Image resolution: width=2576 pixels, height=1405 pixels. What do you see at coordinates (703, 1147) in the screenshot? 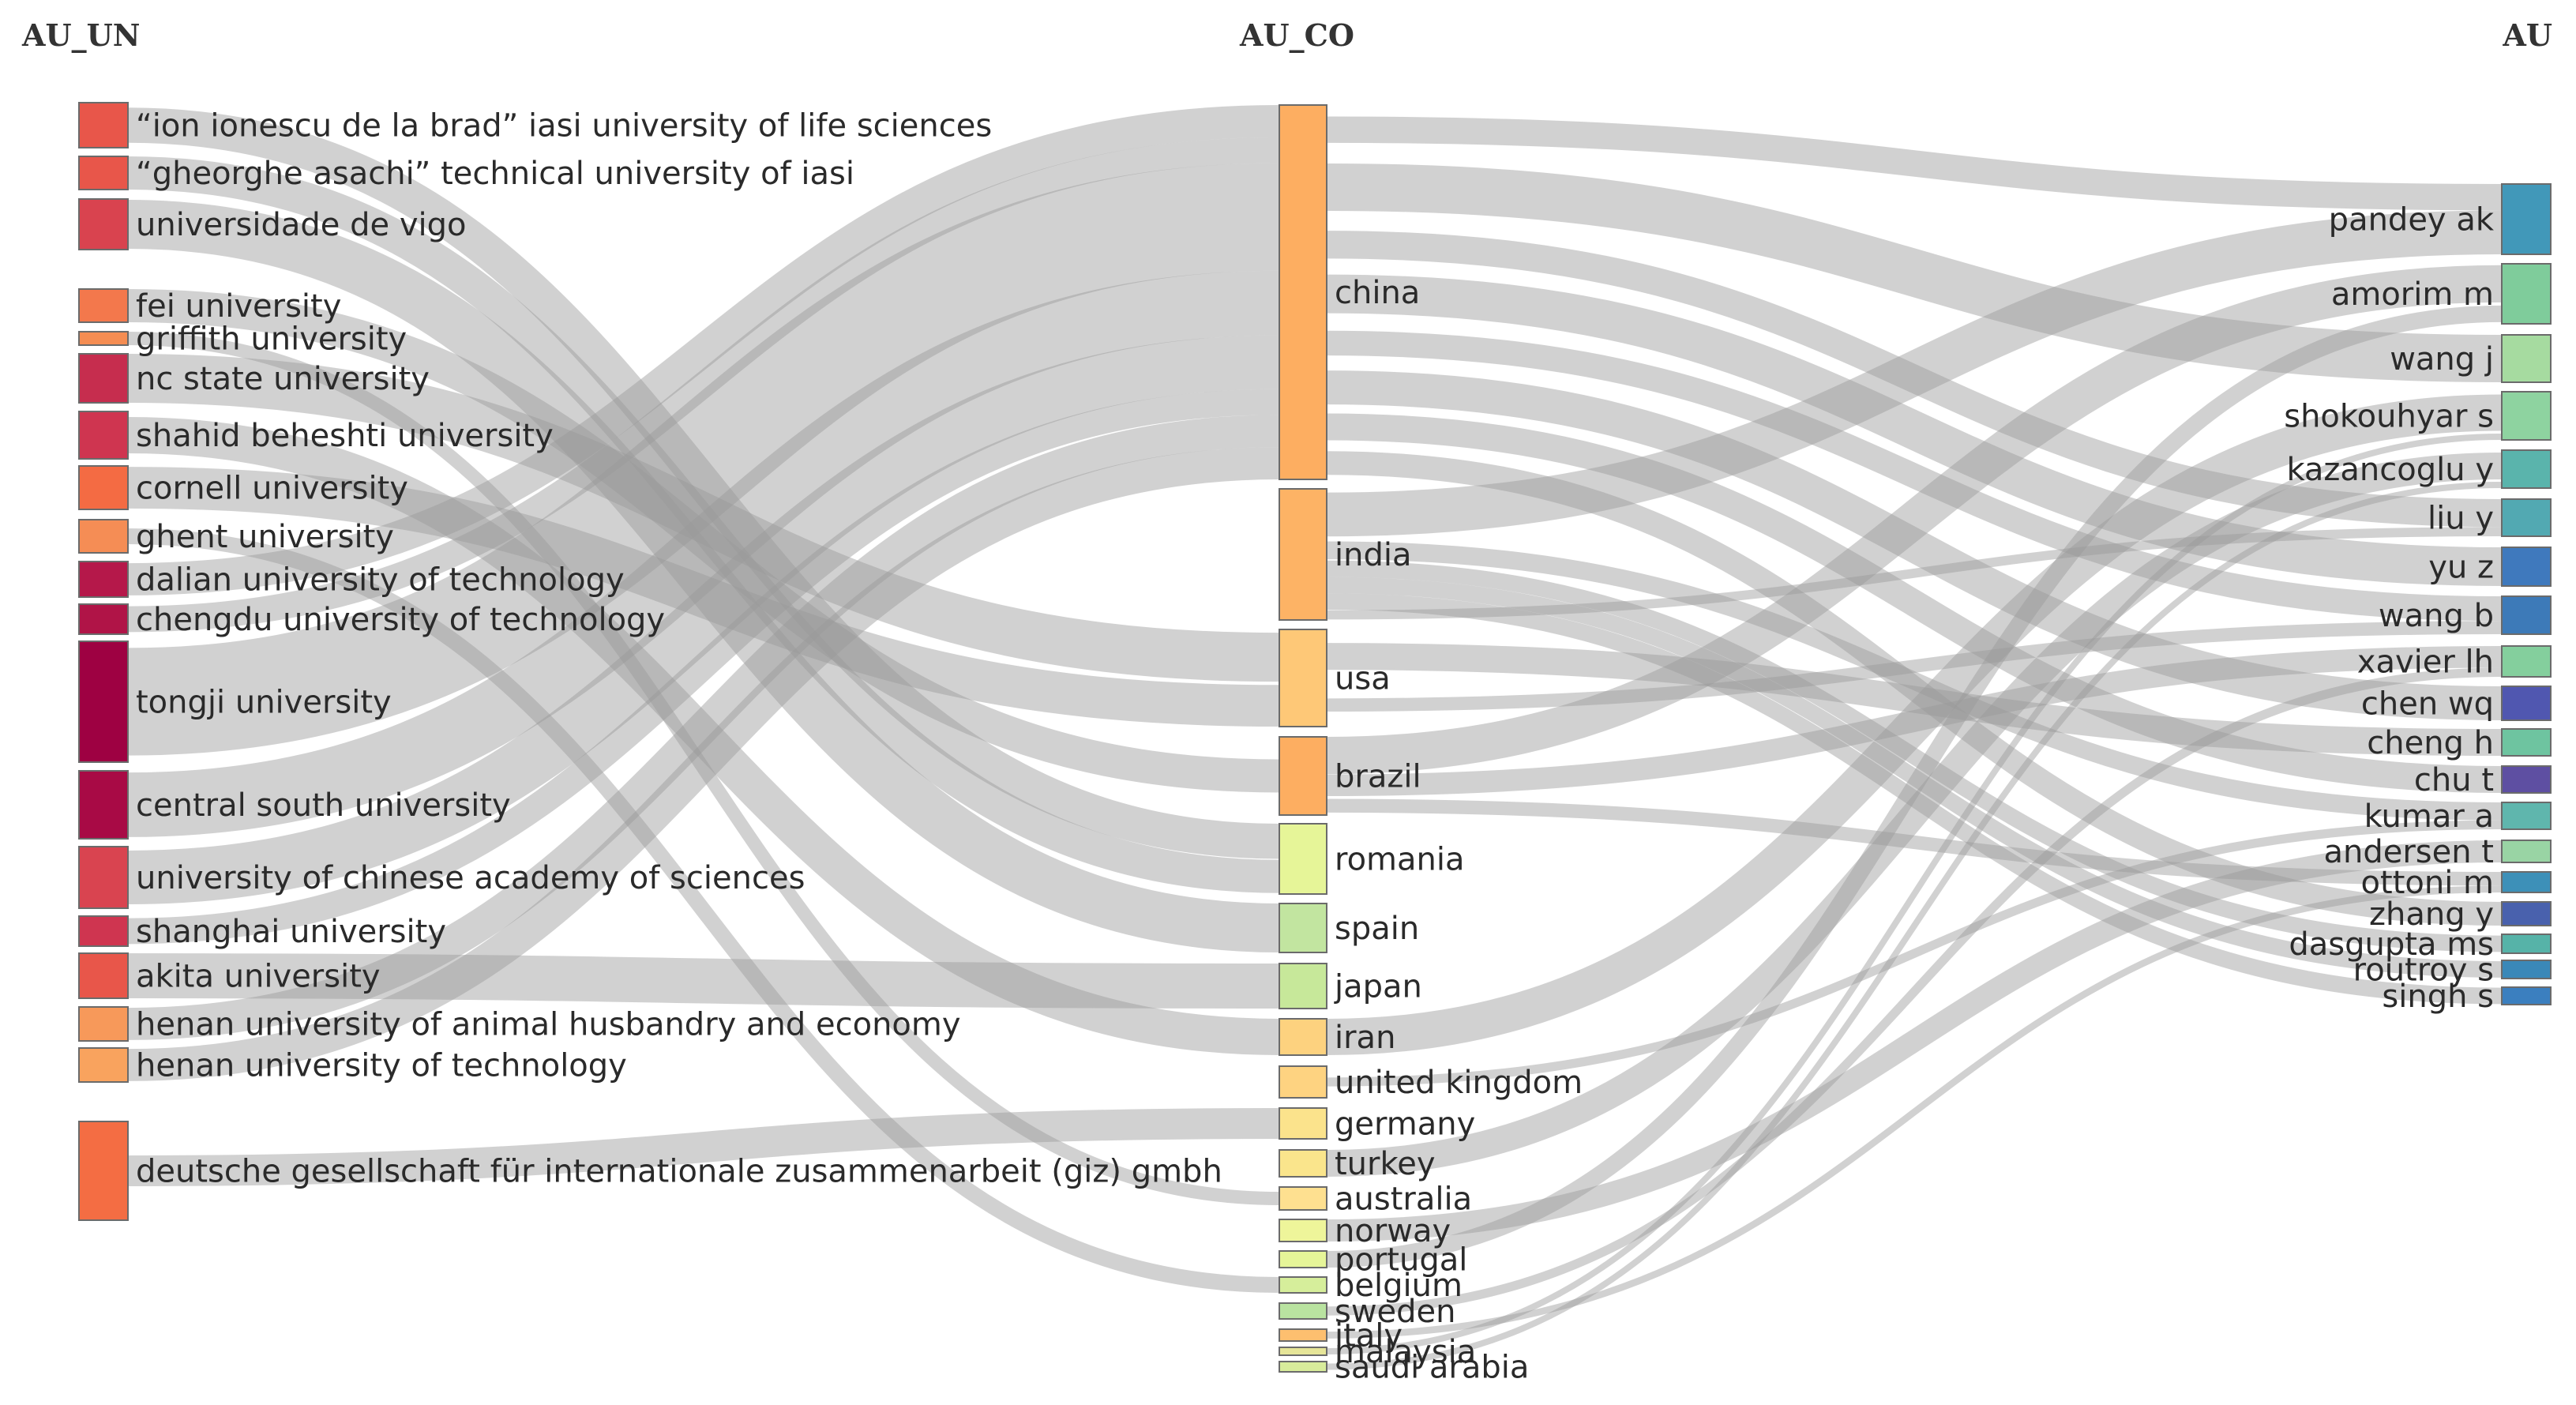
I see `link-un_giz-co_germany` at bounding box center [703, 1147].